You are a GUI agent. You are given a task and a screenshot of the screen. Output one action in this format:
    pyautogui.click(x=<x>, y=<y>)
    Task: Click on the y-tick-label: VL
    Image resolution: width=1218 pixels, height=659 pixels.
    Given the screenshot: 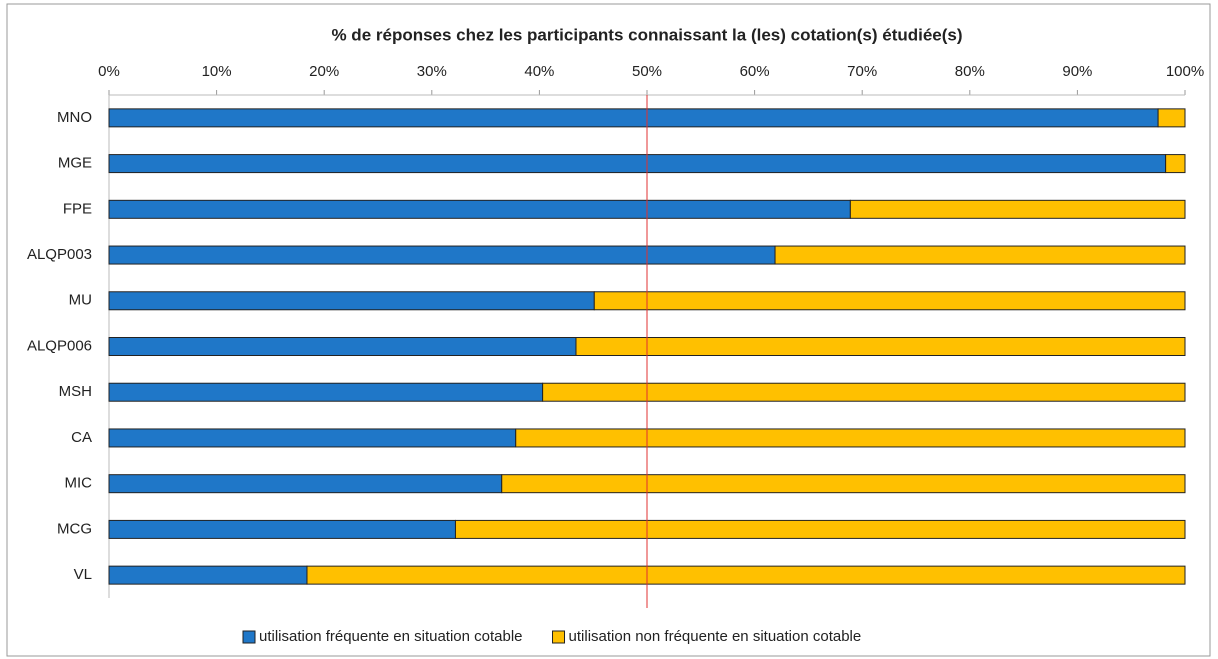 What is the action you would take?
    pyautogui.click(x=83, y=574)
    